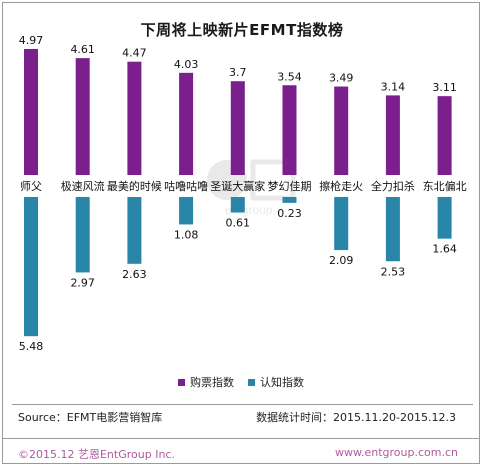 Image resolution: width=484 pixels, height=468 pixels. What do you see at coordinates (31, 186) in the screenshot?
I see `category-label: 师父` at bounding box center [31, 186].